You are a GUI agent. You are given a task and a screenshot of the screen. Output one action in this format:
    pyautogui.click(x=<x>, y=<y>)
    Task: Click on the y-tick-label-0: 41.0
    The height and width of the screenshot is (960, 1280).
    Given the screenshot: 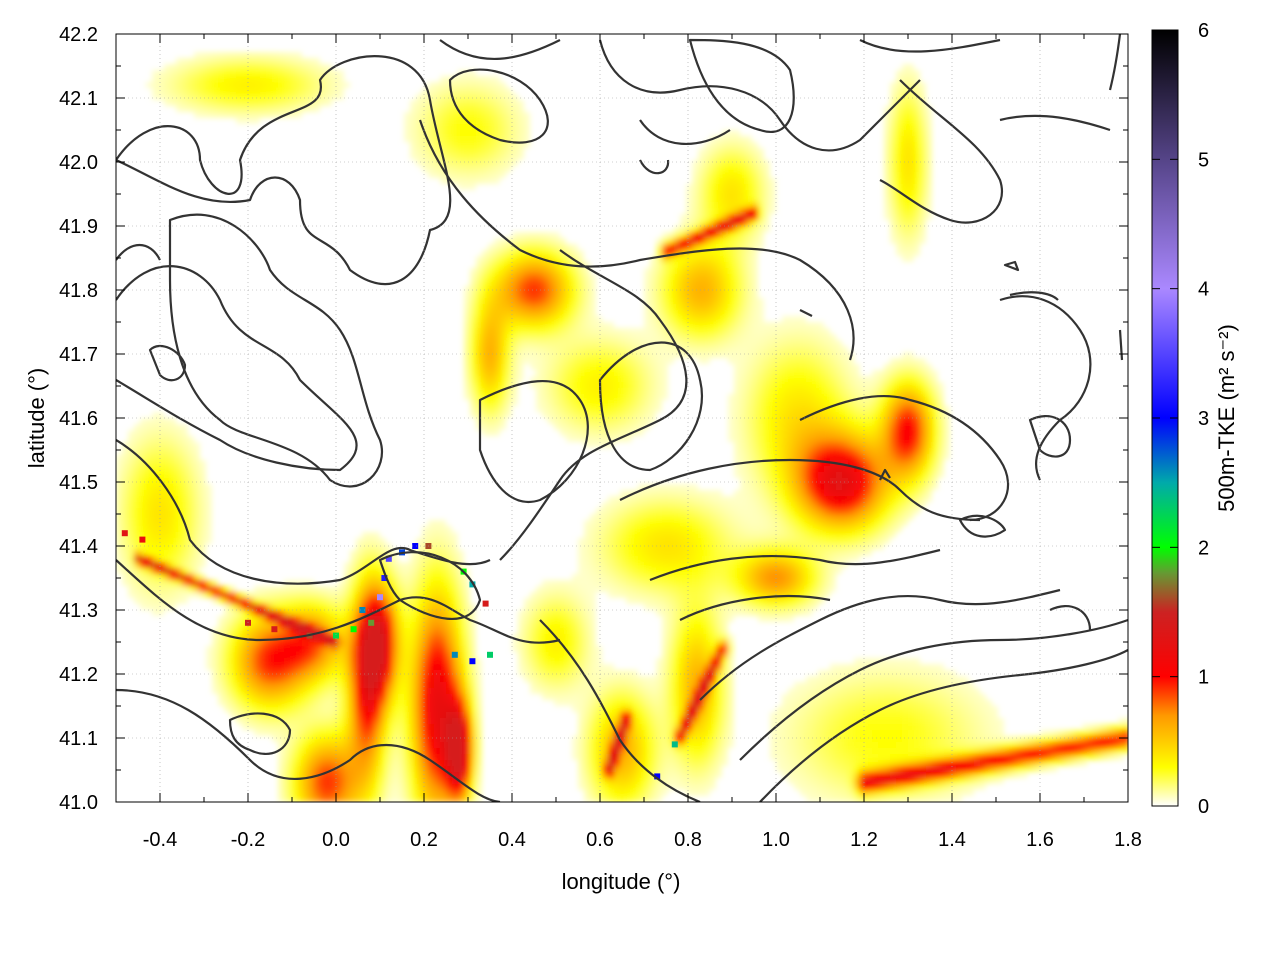 What is the action you would take?
    pyautogui.click(x=78, y=803)
    